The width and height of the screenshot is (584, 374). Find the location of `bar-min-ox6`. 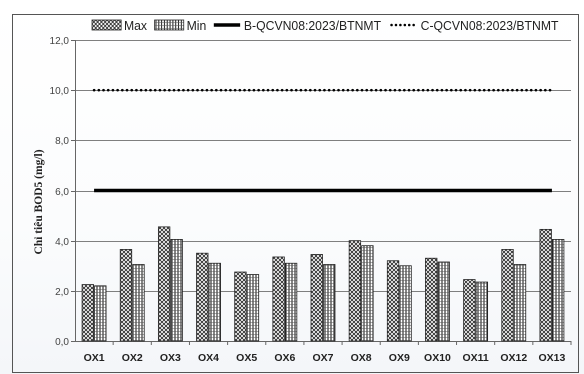

bar-min-ox6 is located at coordinates (291, 302).